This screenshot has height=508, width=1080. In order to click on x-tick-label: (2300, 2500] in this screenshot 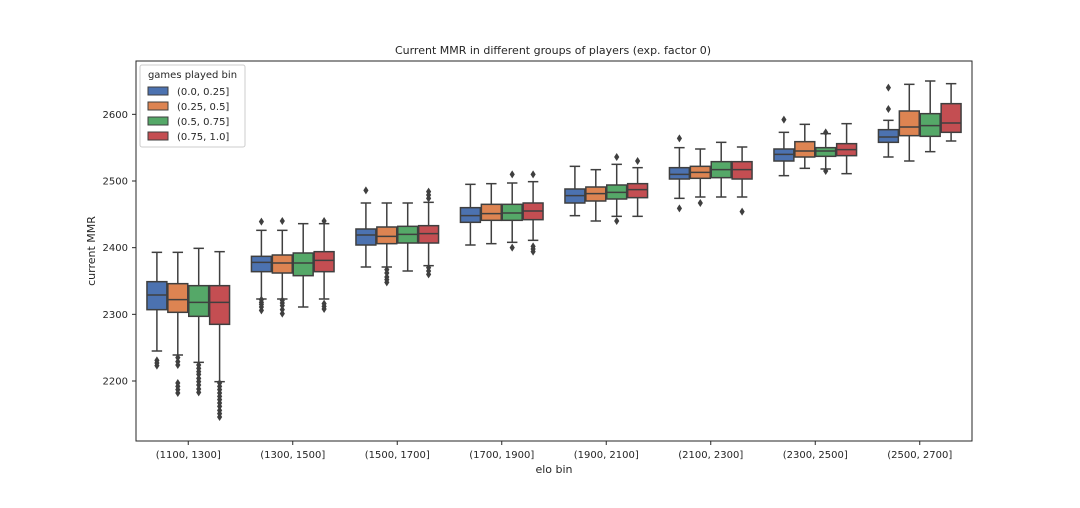, I will do `click(815, 455)`.